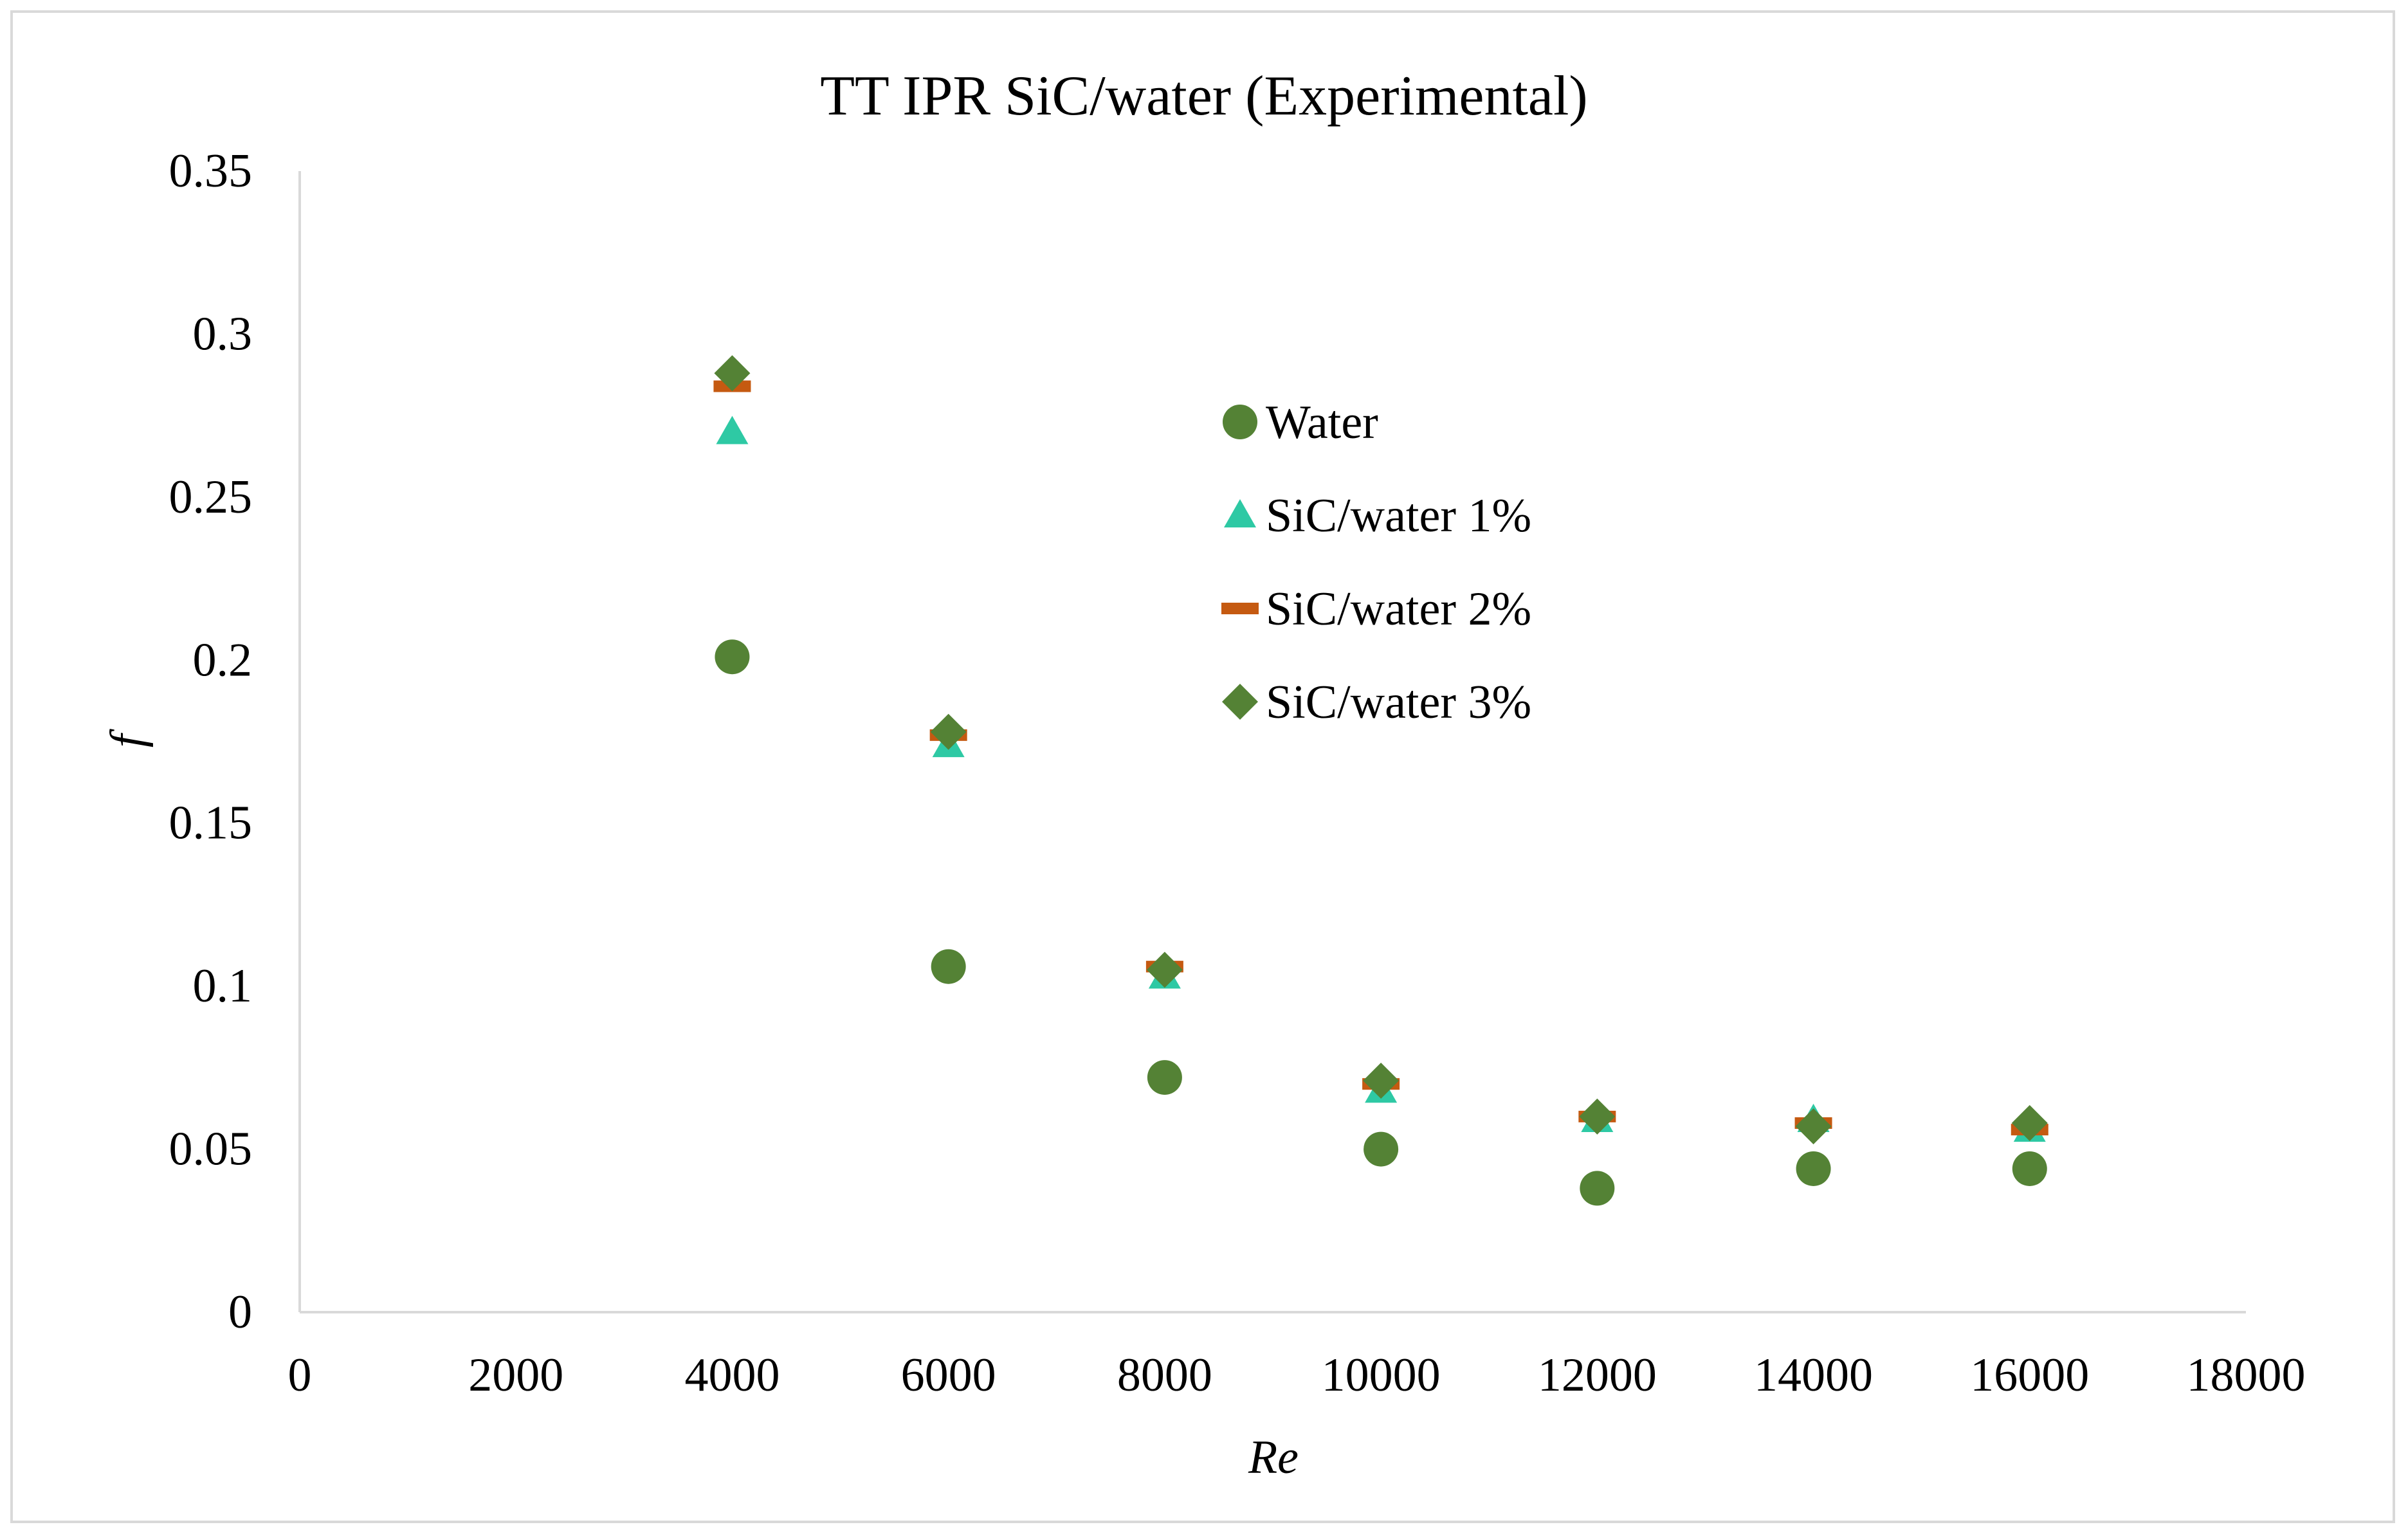  What do you see at coordinates (1322, 422) in the screenshot?
I see `legend-label: Water` at bounding box center [1322, 422].